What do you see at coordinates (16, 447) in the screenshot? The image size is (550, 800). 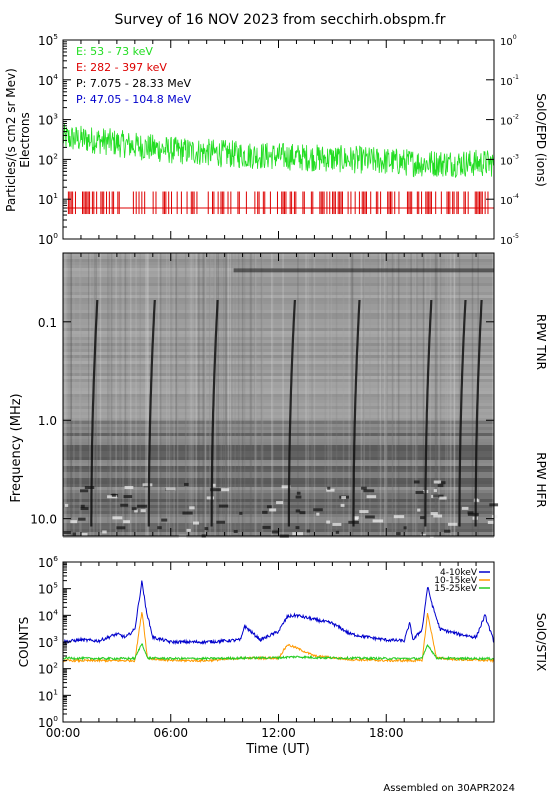 I see `rpw-y-axis-label: Frequency (MHz)` at bounding box center [16, 447].